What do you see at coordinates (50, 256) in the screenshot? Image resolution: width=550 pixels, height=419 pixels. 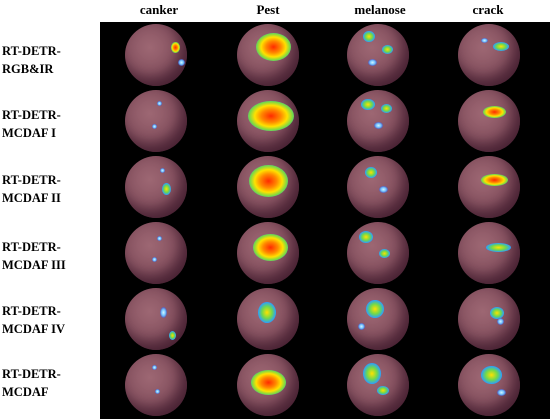 I see `row-label-mcdaf-iii: RT-DETR- MCDAF III` at bounding box center [50, 256].